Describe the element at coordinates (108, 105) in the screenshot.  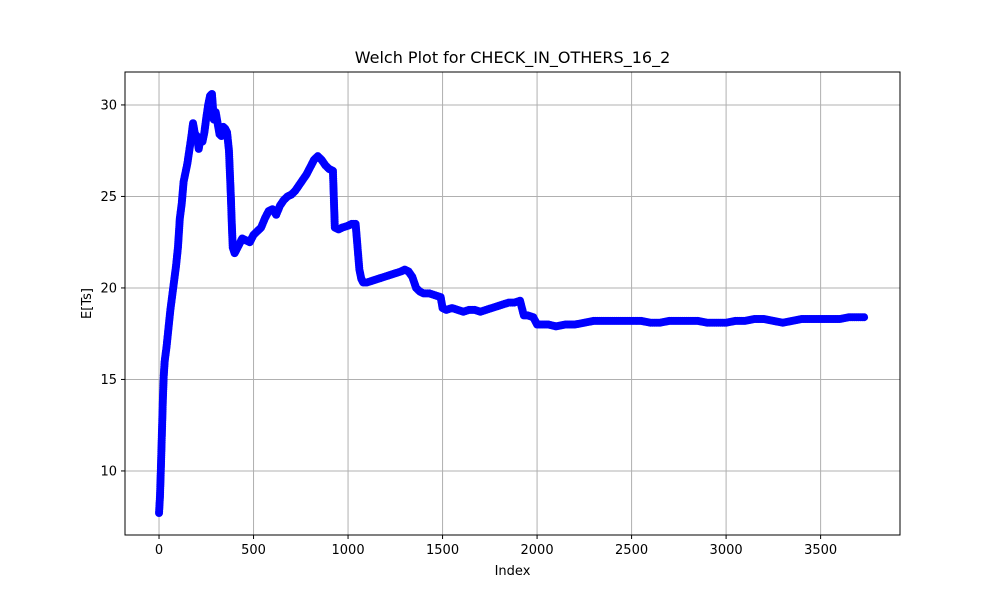
I see `y-tick-label: 30` at that location.